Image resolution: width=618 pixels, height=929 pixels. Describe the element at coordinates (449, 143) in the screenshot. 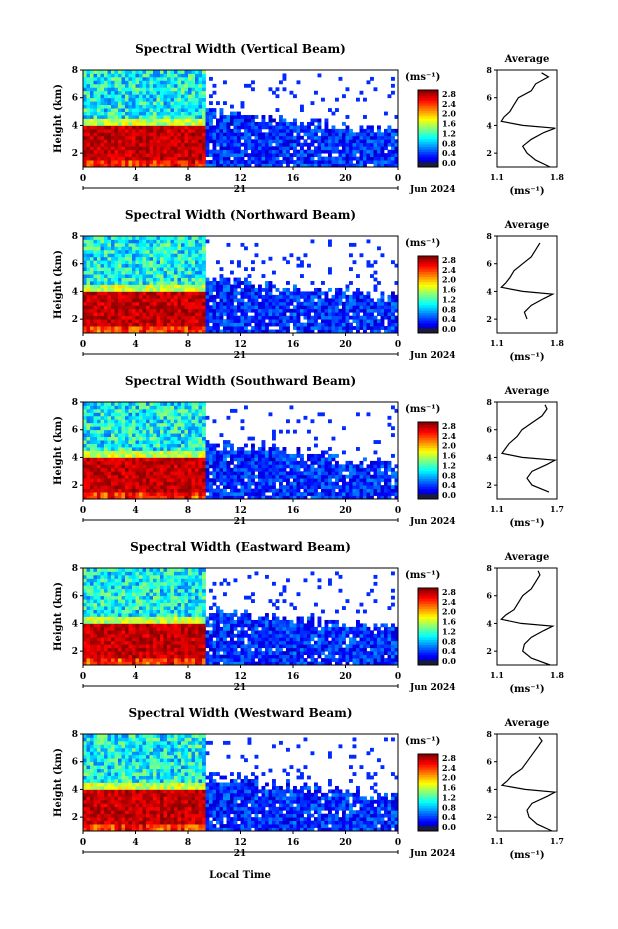

I see `colorbar-tick-label: 0.8` at that location.